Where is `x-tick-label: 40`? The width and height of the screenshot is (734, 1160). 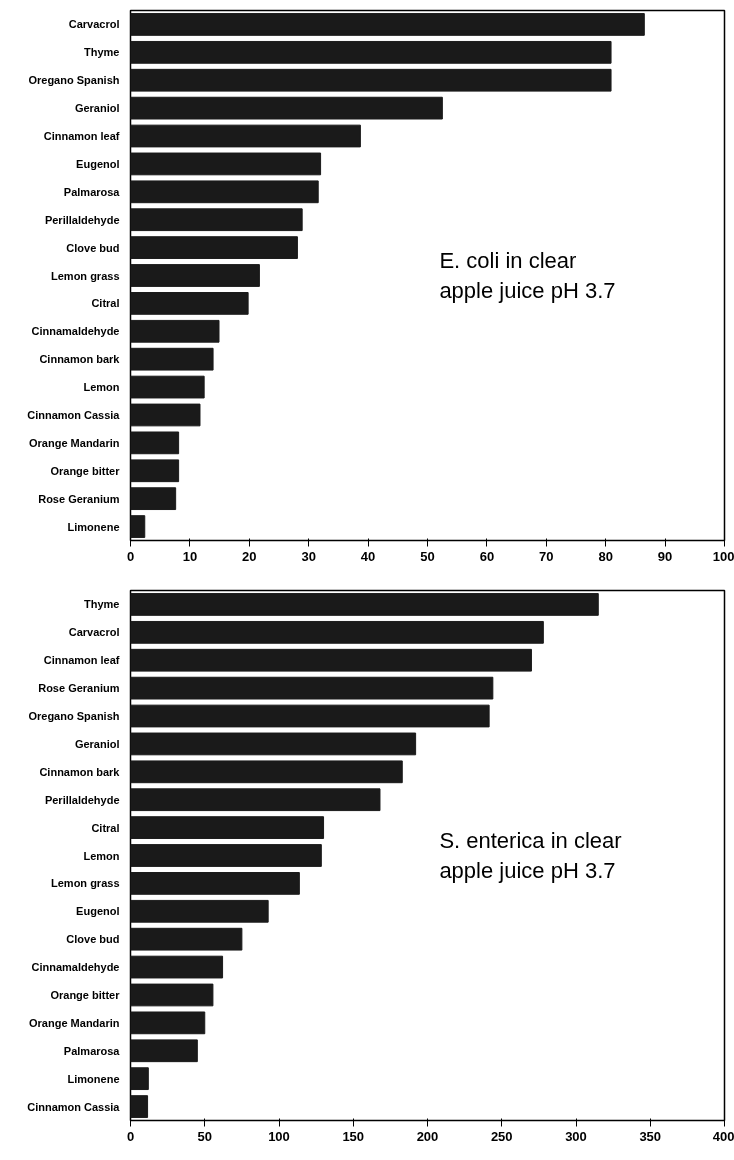 x-tick-label: 40 is located at coordinates (368, 556).